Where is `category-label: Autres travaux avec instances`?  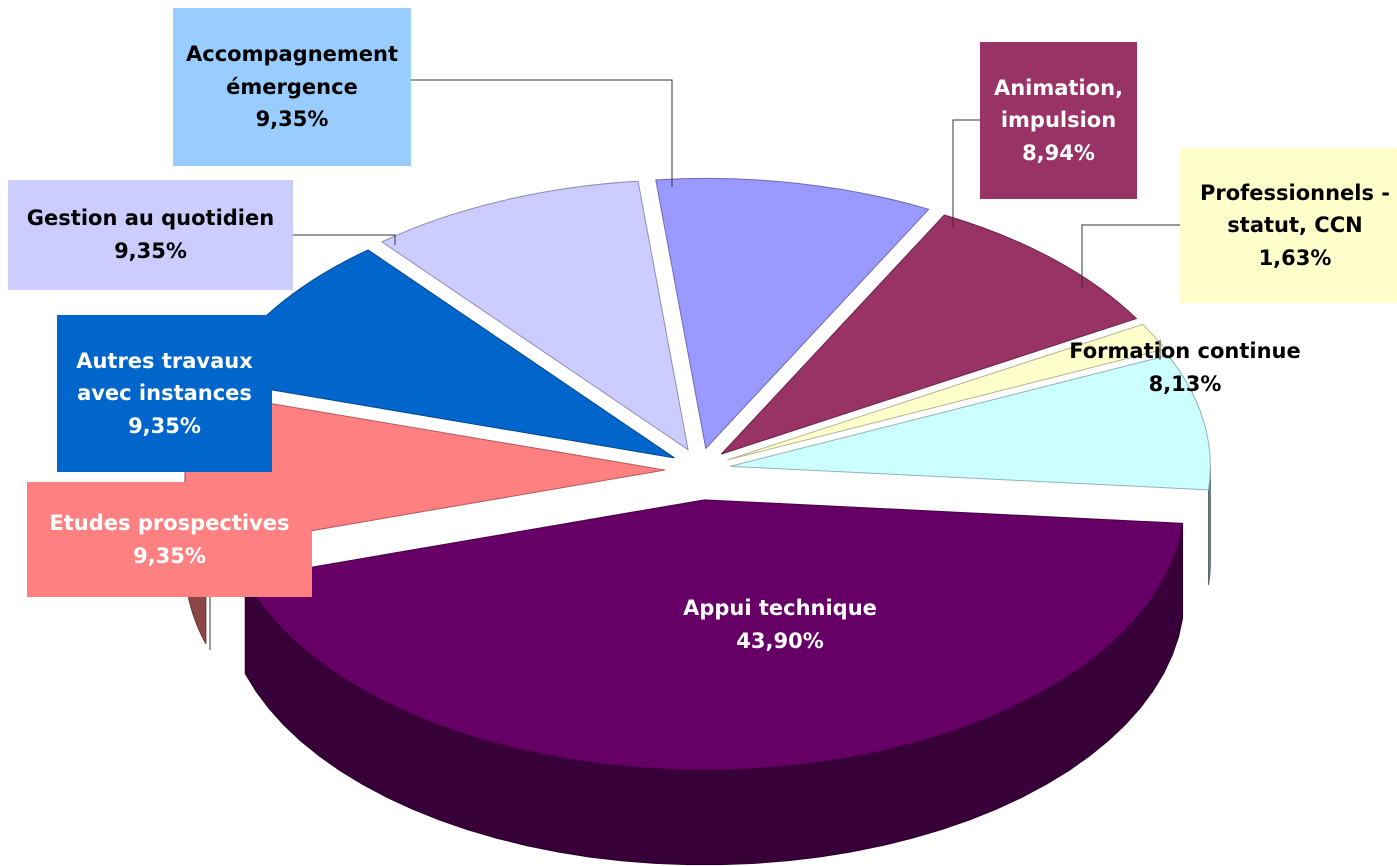 category-label: Autres travaux avec instances is located at coordinates (164, 377).